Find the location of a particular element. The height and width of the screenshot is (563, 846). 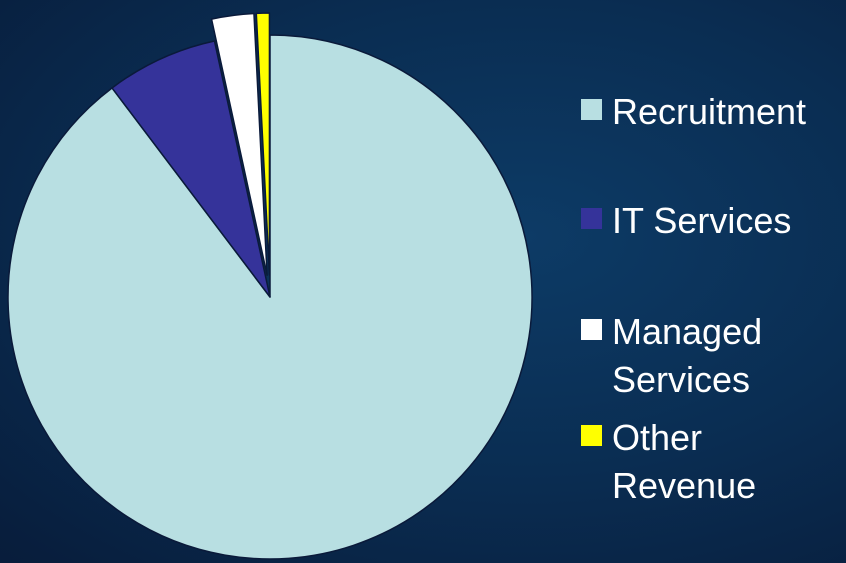

legend-item-it-services: IT Services is located at coordinates (686, 221).